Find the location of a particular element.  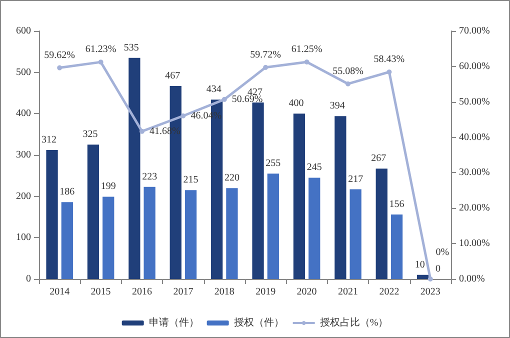

y2-tick-label: 10.00% is located at coordinates (474, 244).